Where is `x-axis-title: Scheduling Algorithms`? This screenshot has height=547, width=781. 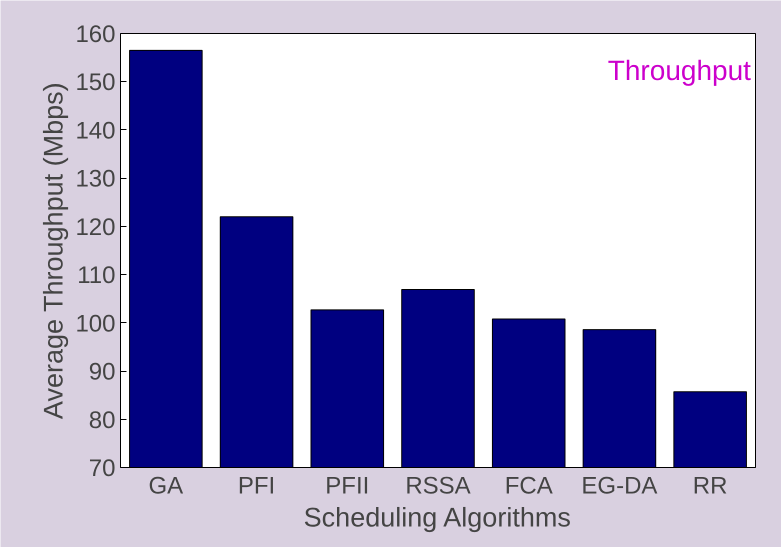 x-axis-title: Scheduling Algorithms is located at coordinates (437, 517).